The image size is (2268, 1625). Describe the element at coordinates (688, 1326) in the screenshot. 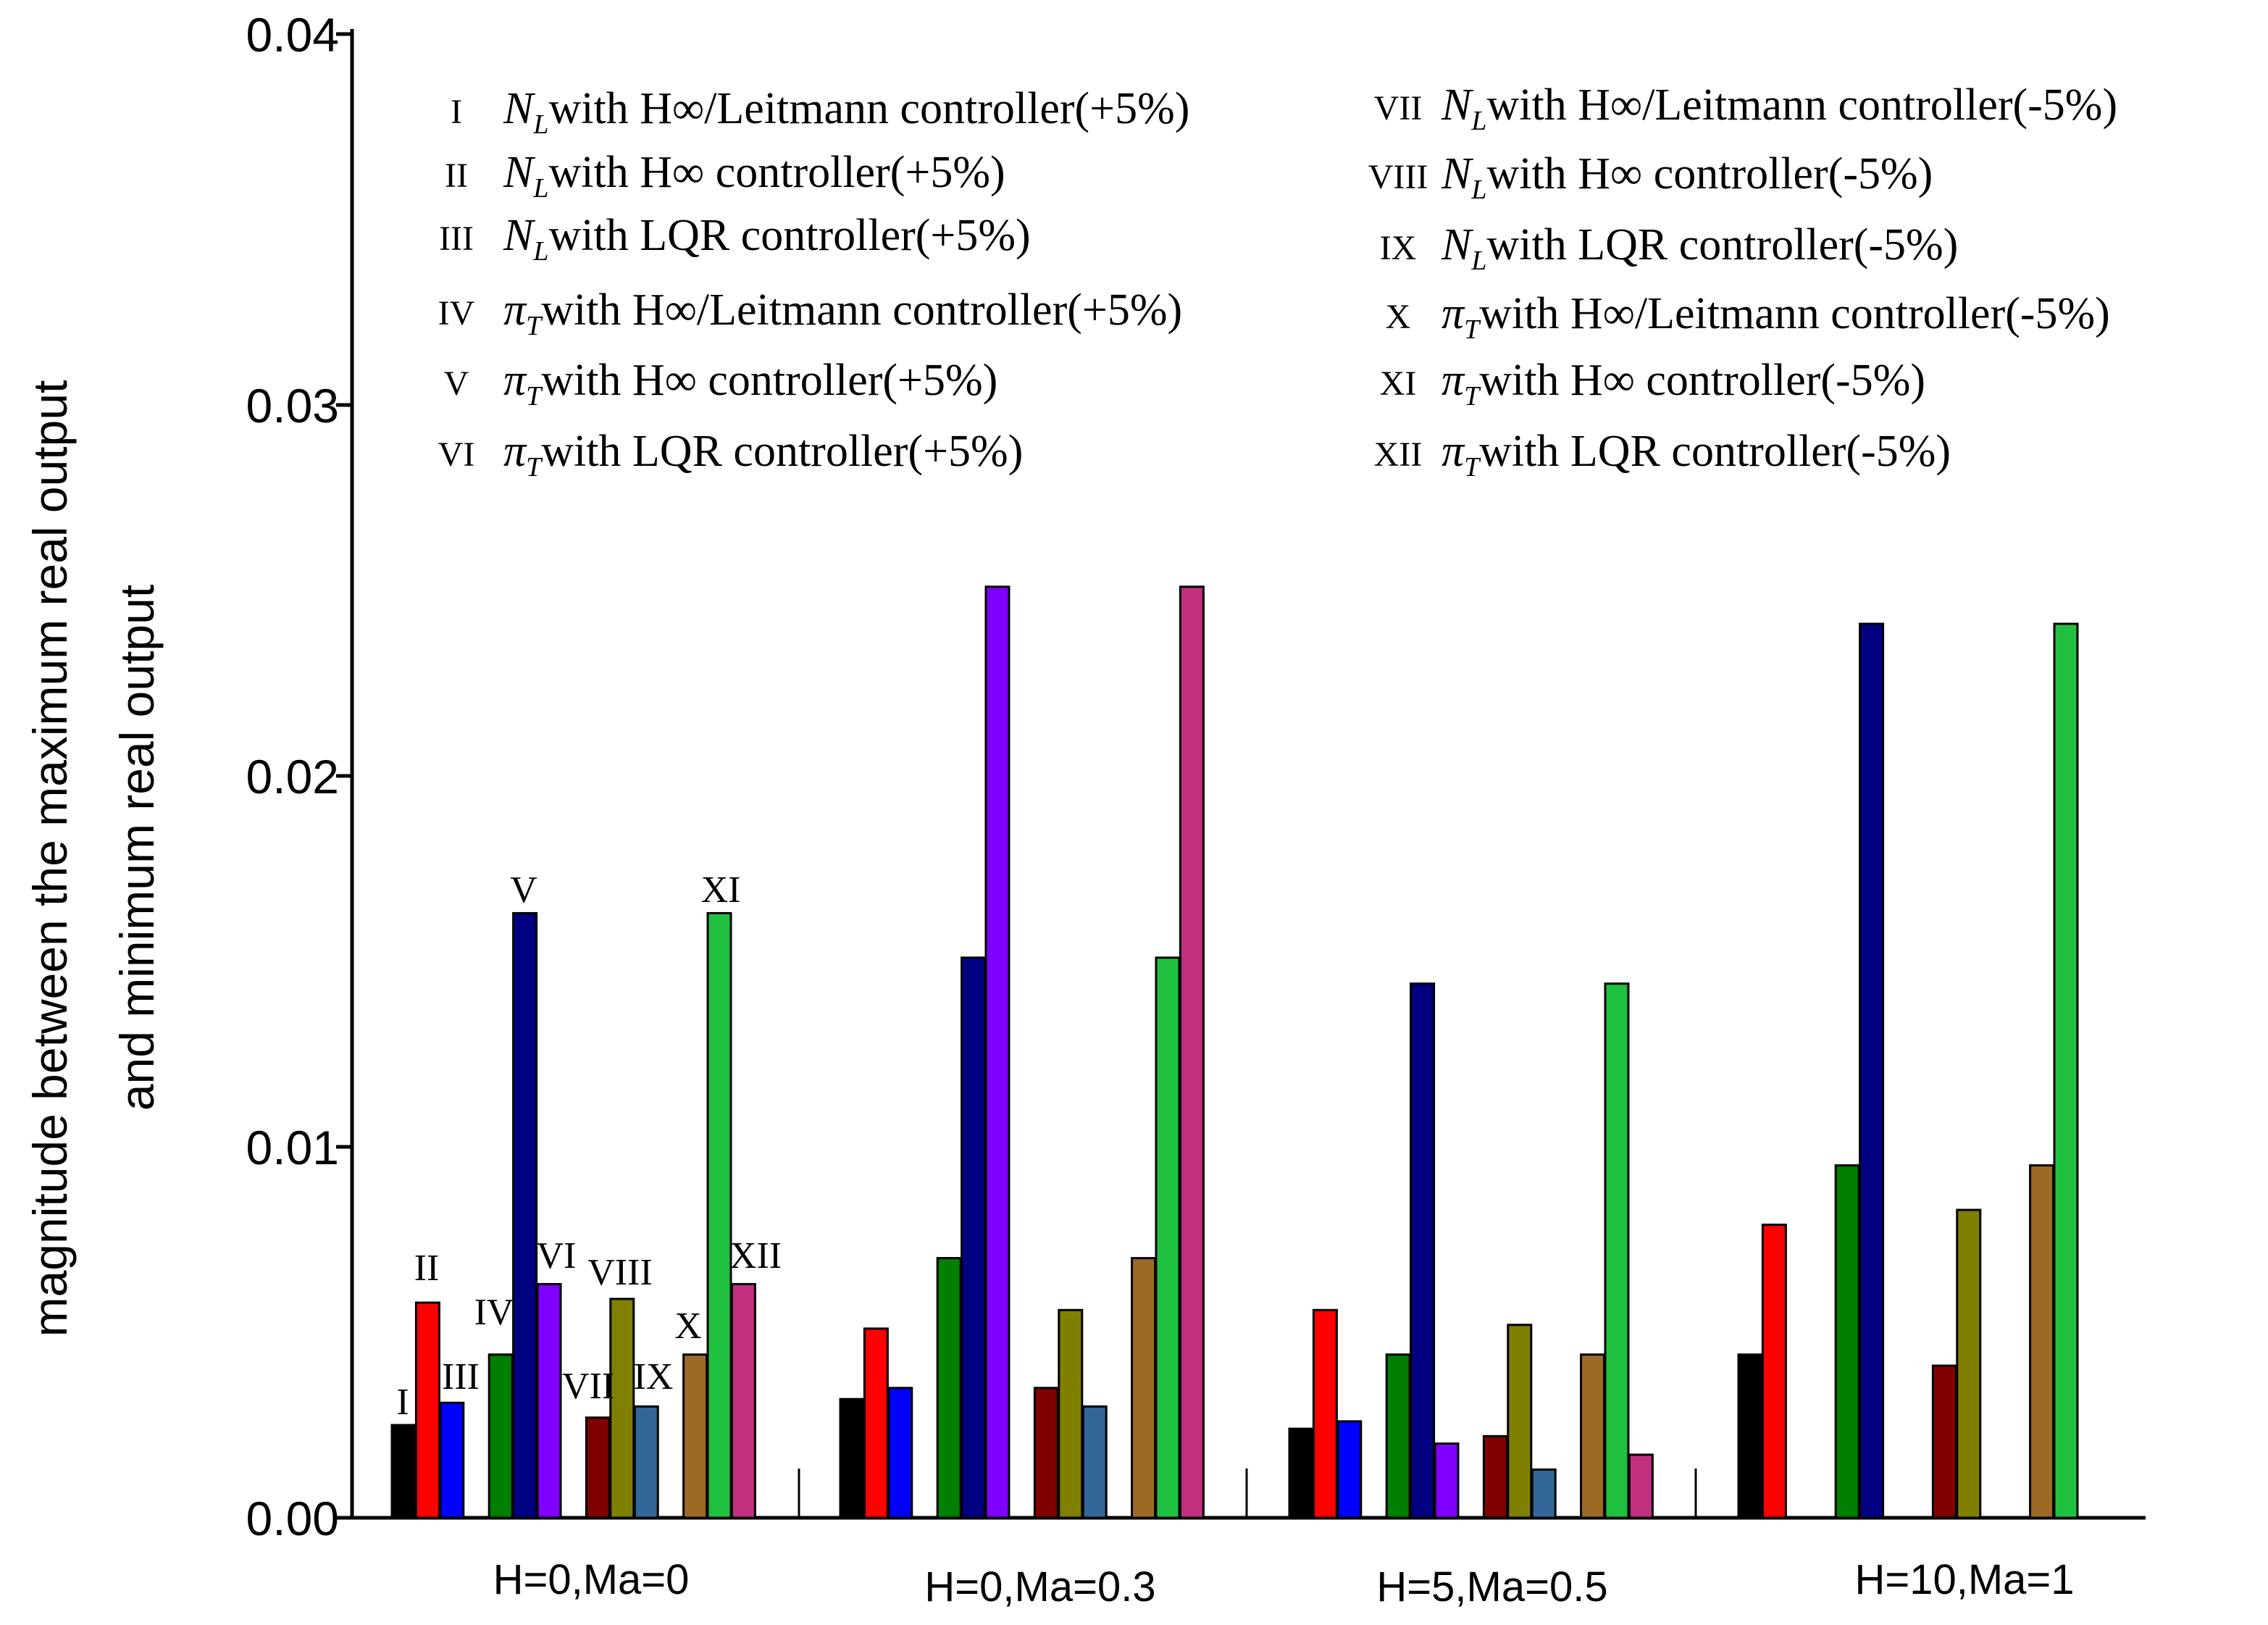

I see `bar-annotation-x: X` at that location.